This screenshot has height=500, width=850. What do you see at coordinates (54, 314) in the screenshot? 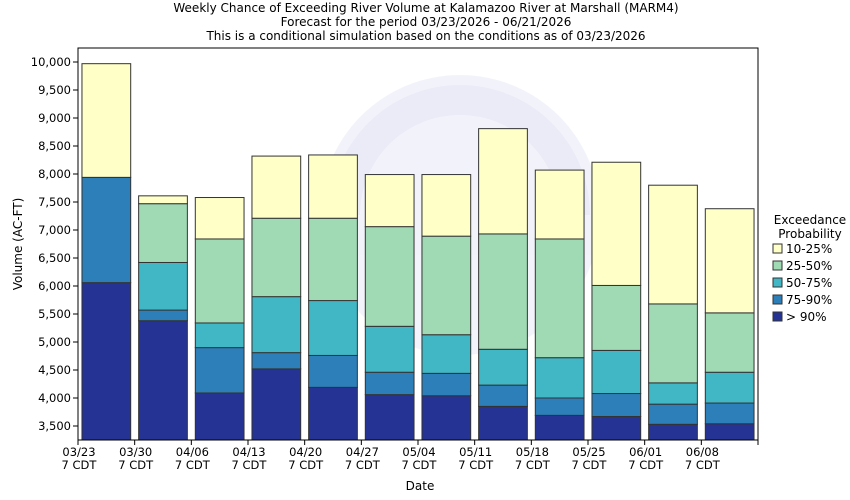
I see `y-tick-label: 5,500` at bounding box center [54, 314].